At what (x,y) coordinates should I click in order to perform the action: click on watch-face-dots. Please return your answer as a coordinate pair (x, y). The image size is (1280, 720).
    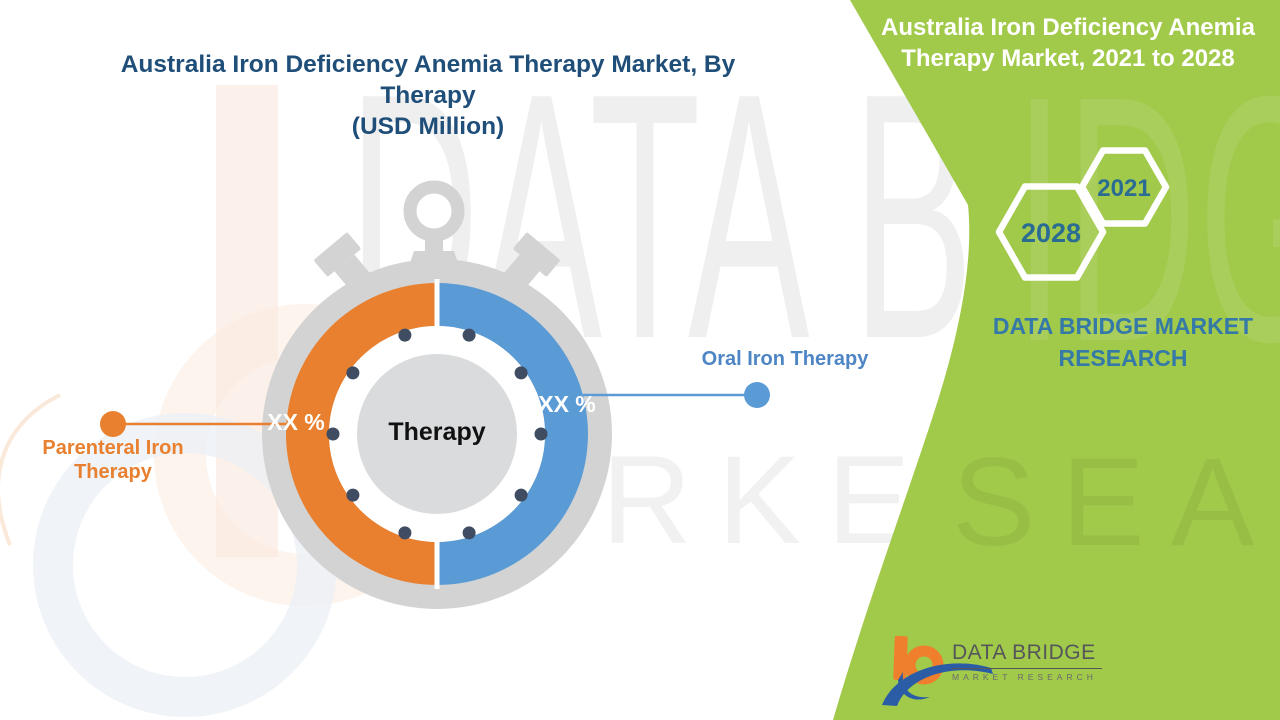
    Looking at the image, I should click on (437, 434).